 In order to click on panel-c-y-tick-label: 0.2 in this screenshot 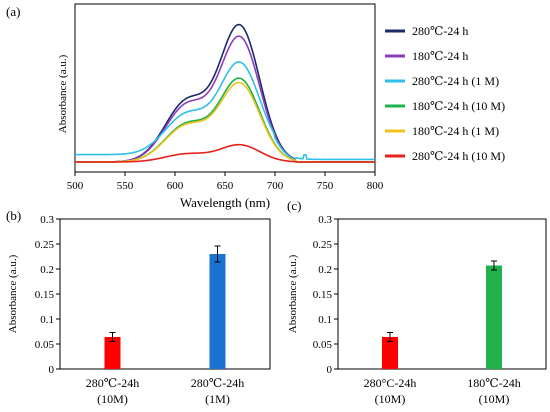, I will do `click(325, 270)`.